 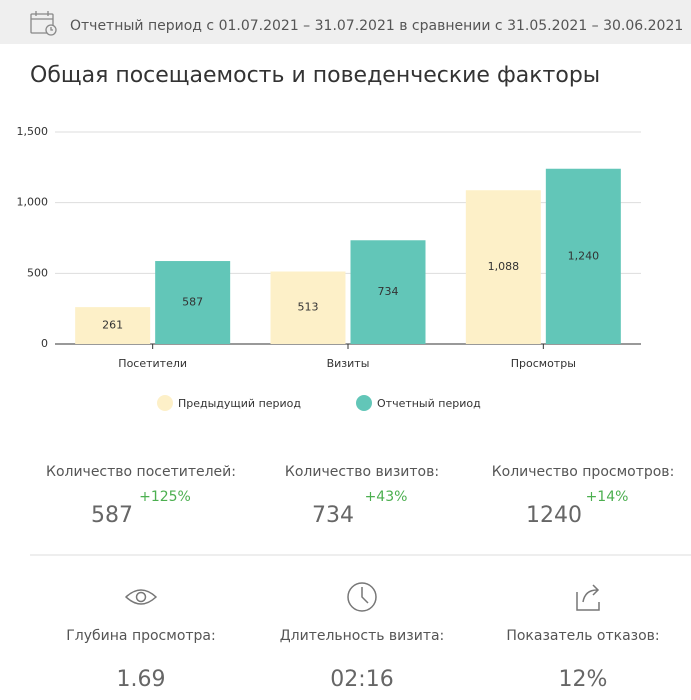 I want to click on bar-value-label: 261, so click(x=112, y=325).